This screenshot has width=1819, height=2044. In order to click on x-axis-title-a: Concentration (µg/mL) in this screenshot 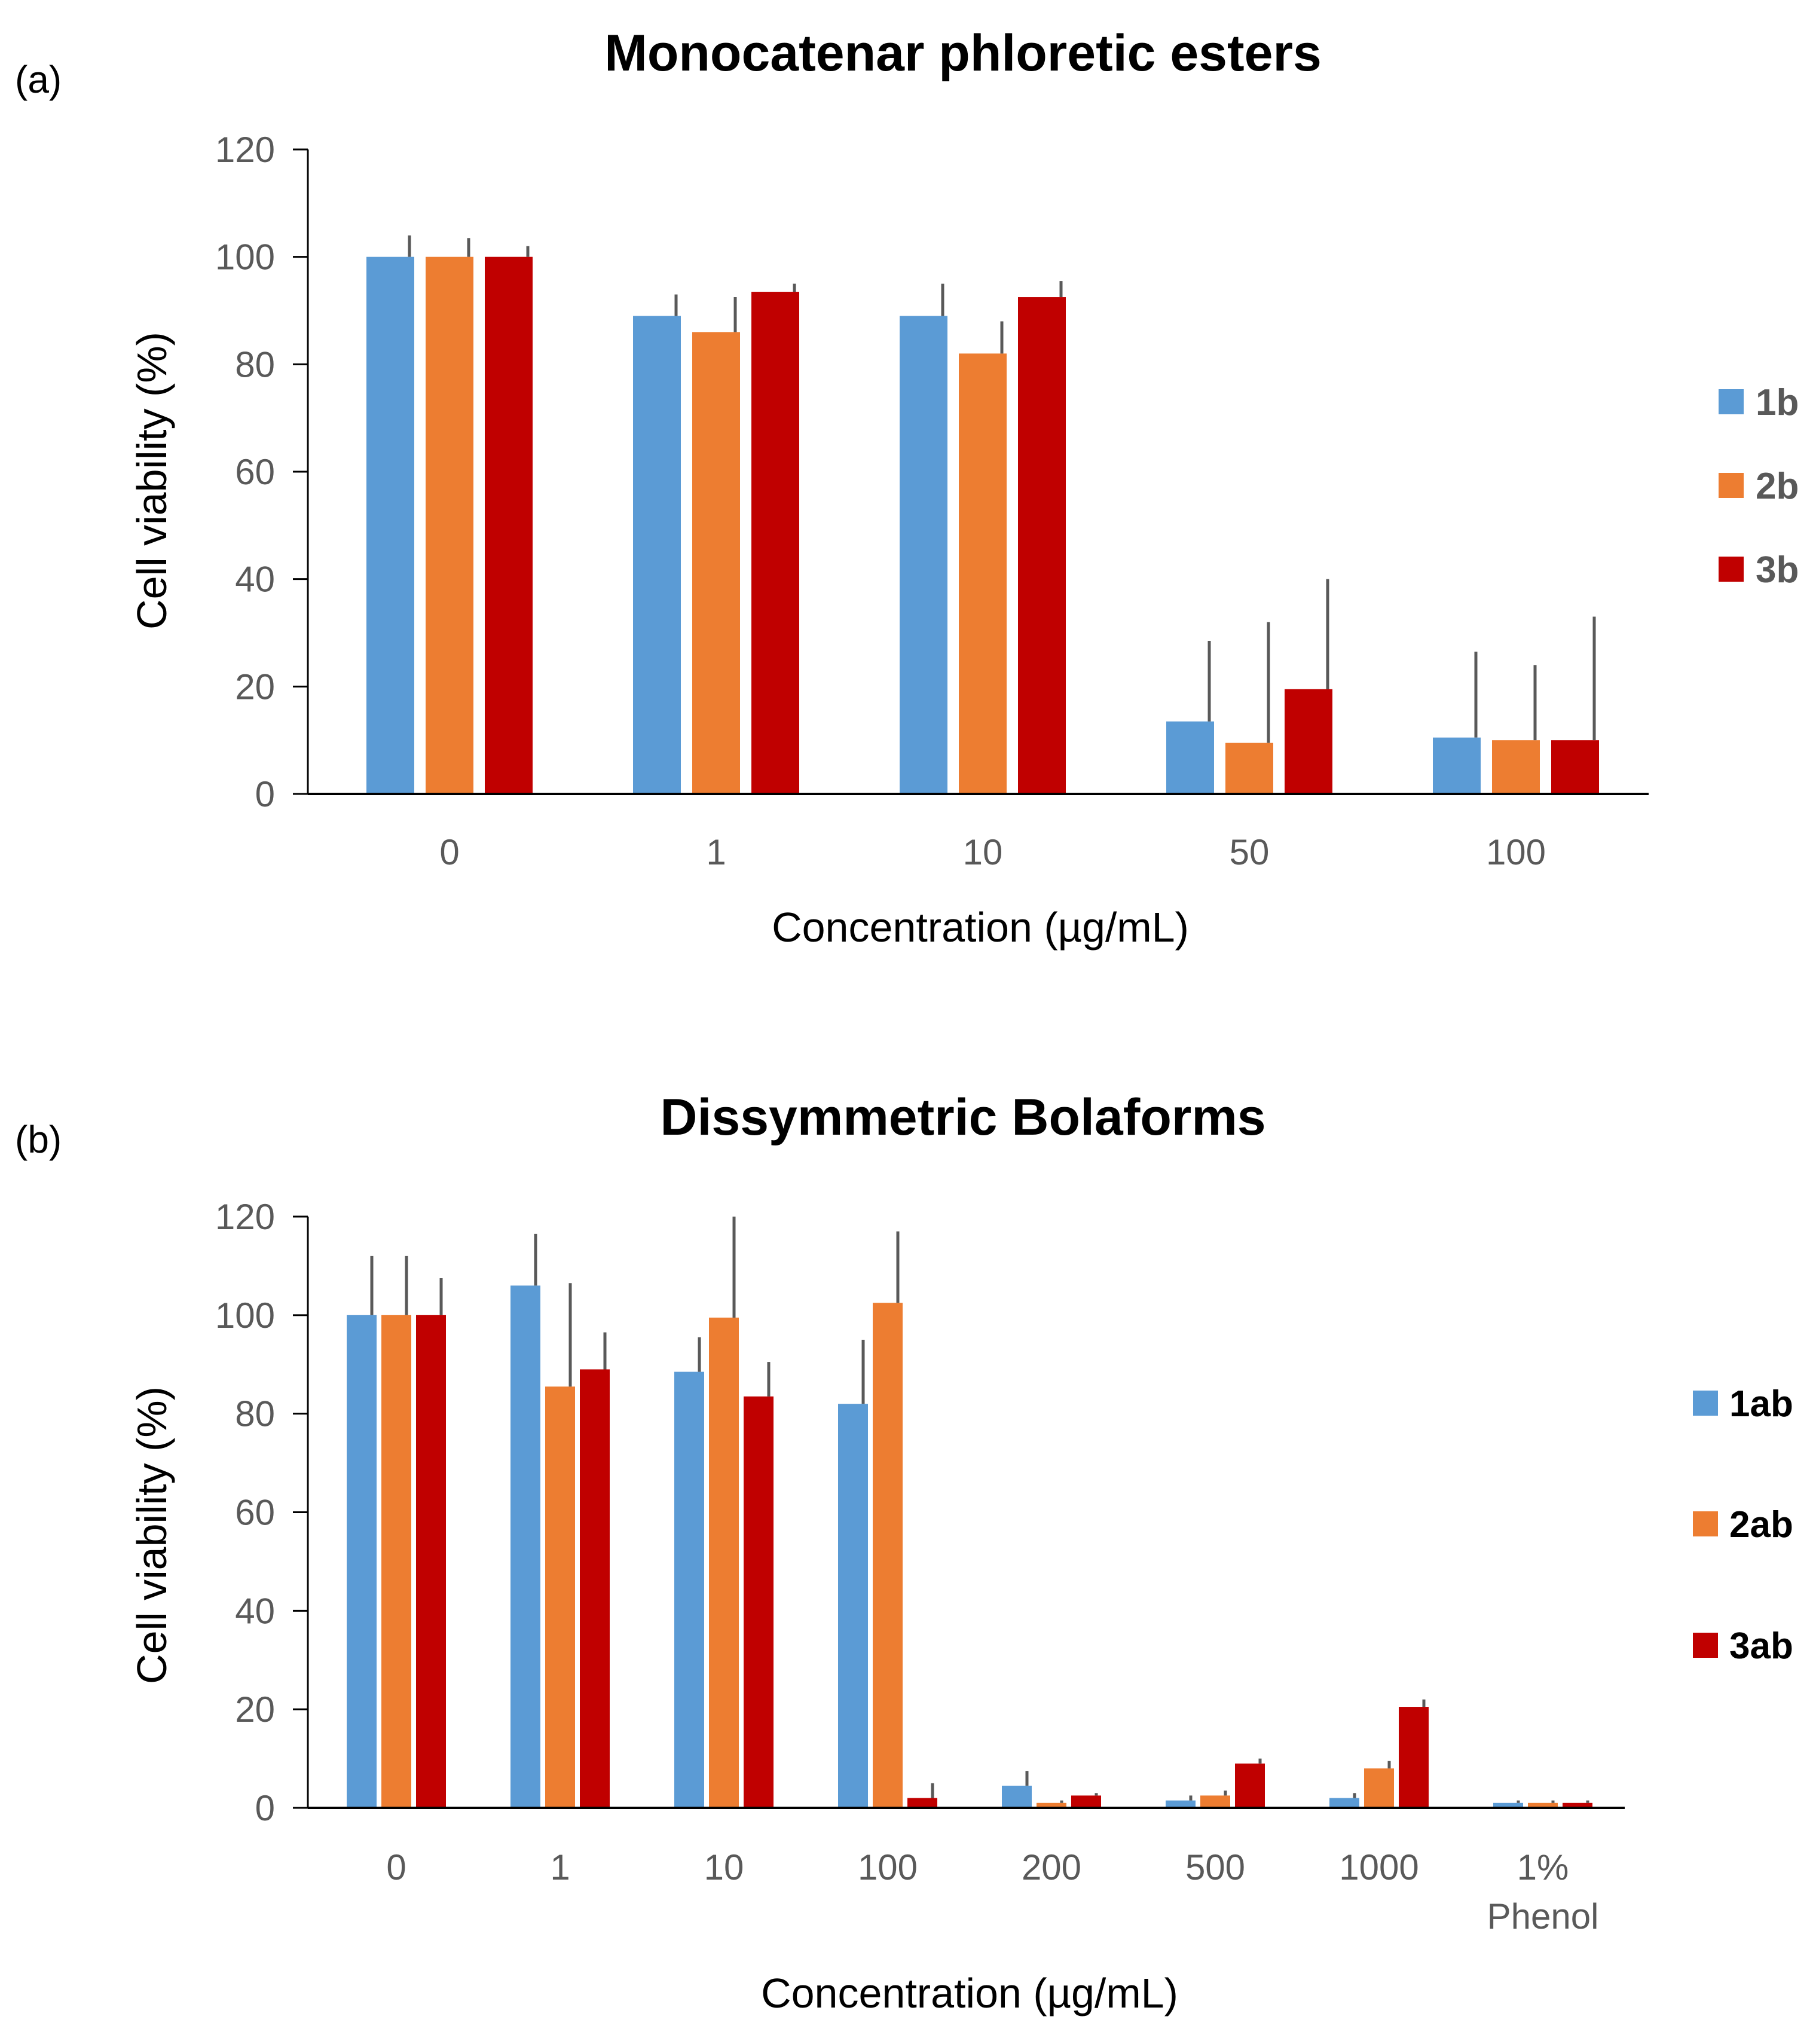, I will do `click(981, 927)`.